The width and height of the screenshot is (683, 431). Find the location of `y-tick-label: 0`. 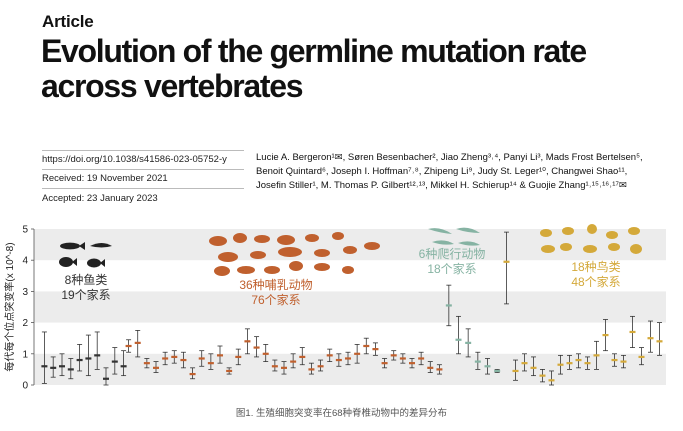

y-tick-label: 0 is located at coordinates (25, 386).